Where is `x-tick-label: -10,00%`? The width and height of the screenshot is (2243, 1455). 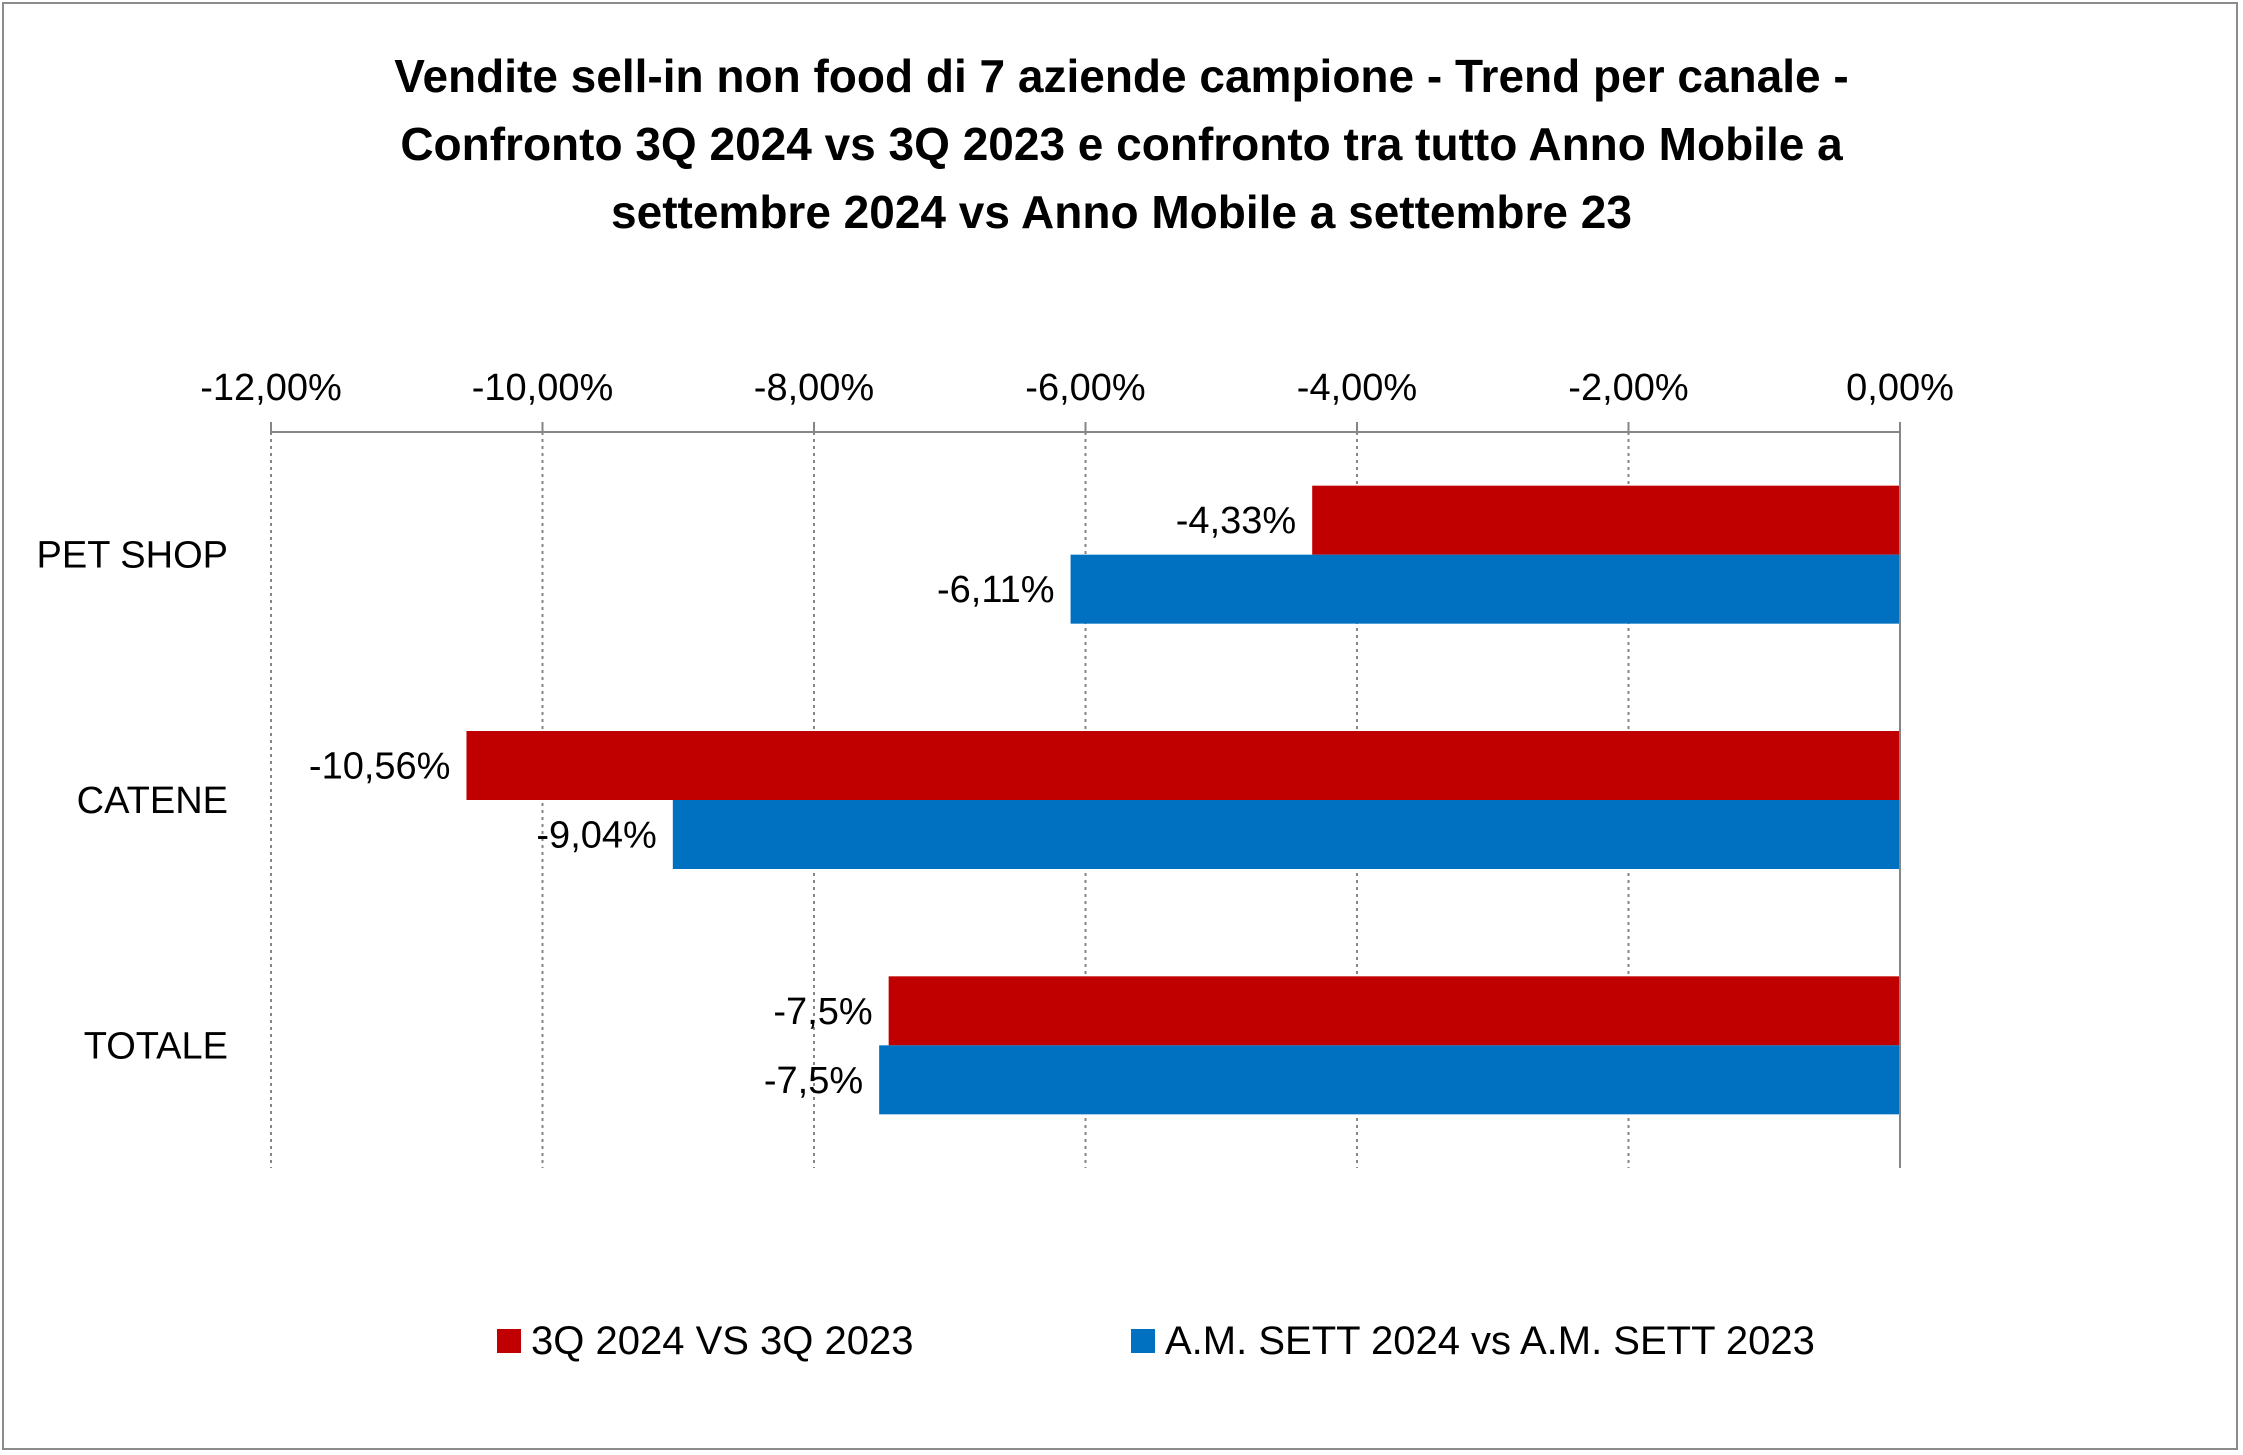
x-tick-label: -10,00% is located at coordinates (543, 388).